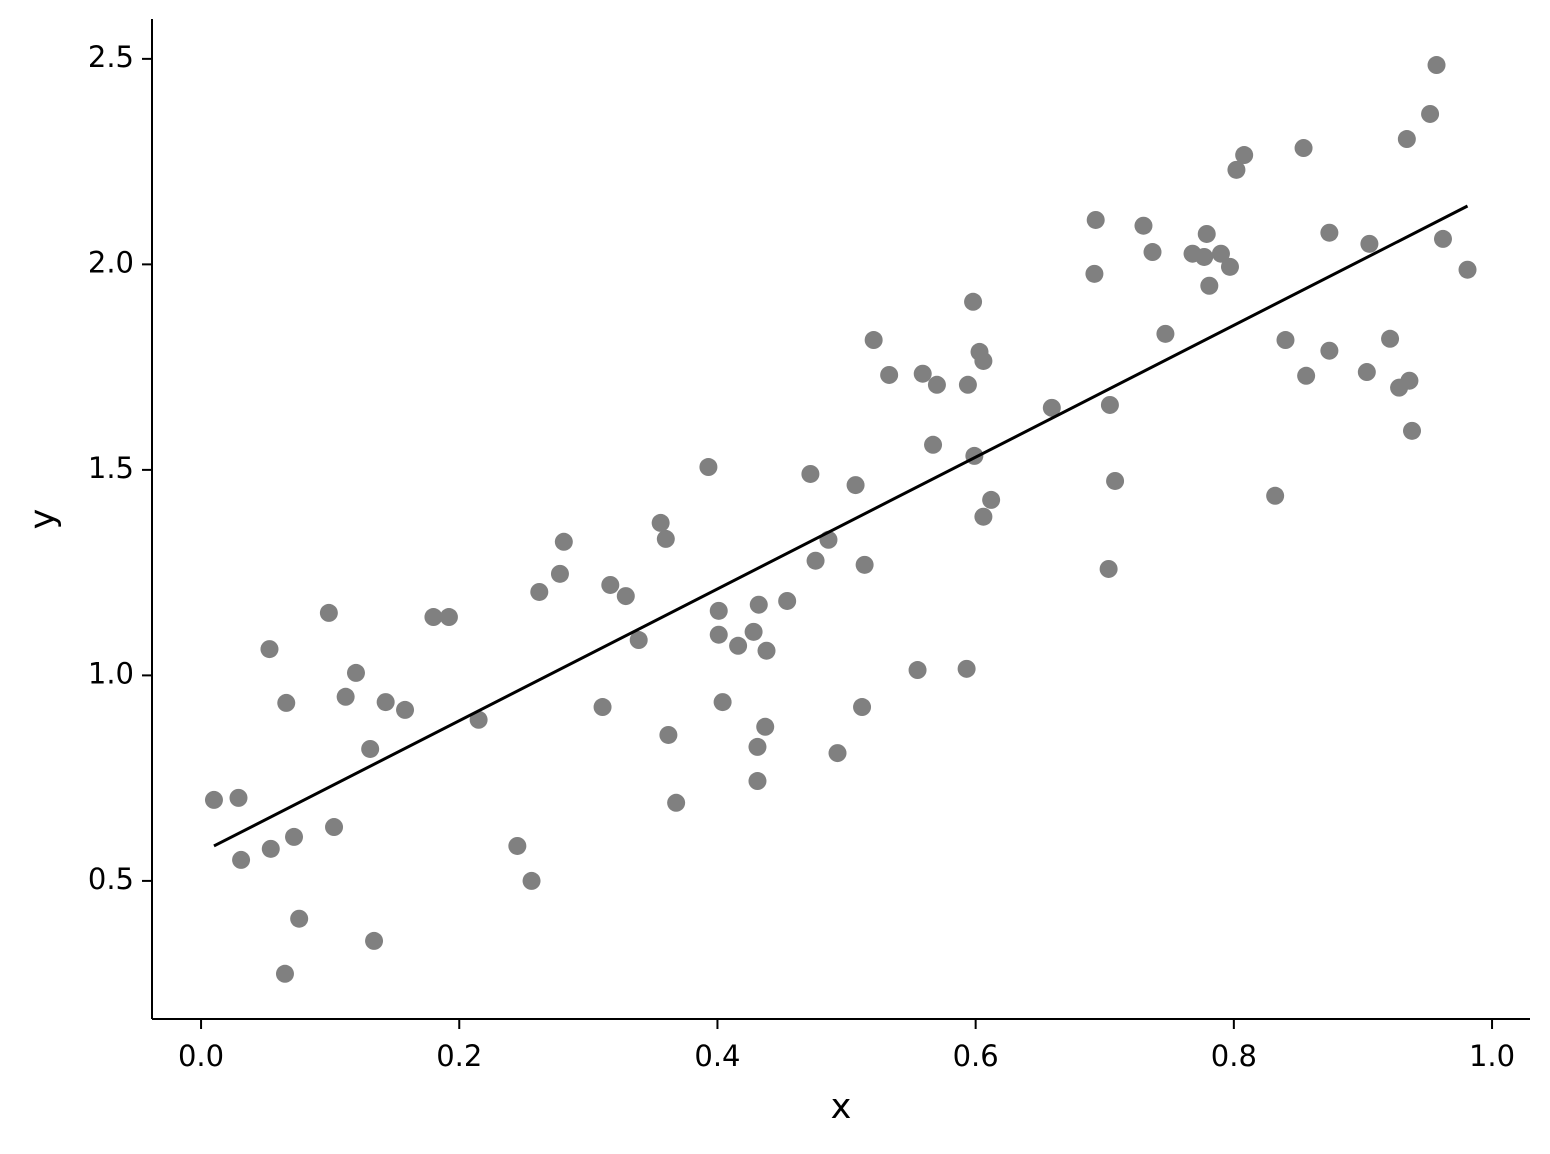  Describe the element at coordinates (841, 1107) in the screenshot. I see `x-axis-label: x` at that location.